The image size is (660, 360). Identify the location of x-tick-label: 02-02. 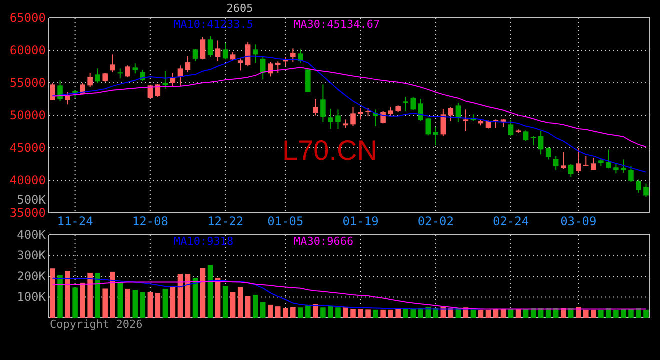
(436, 221).